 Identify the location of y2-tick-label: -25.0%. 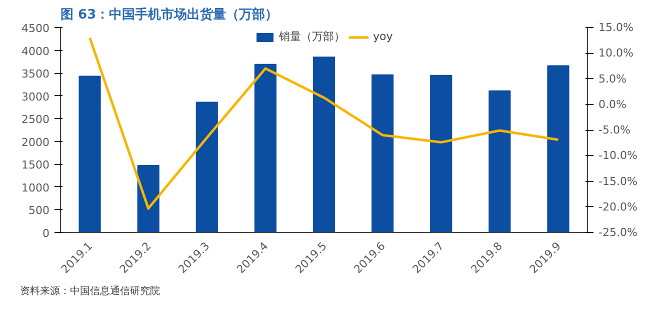
(618, 232).